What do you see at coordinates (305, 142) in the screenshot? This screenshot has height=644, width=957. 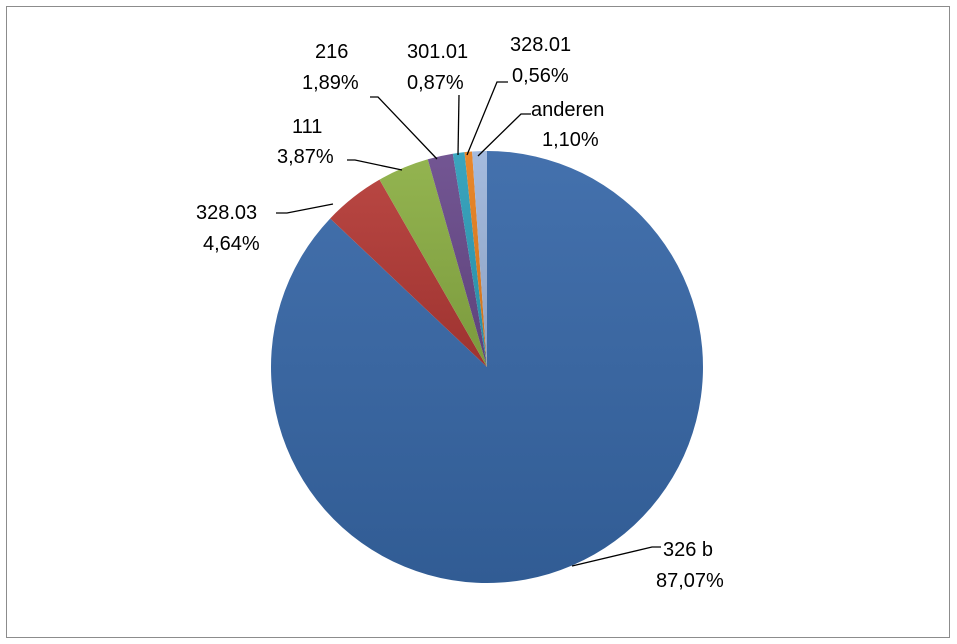 I see `data-label-111: 111 3,87%` at bounding box center [305, 142].